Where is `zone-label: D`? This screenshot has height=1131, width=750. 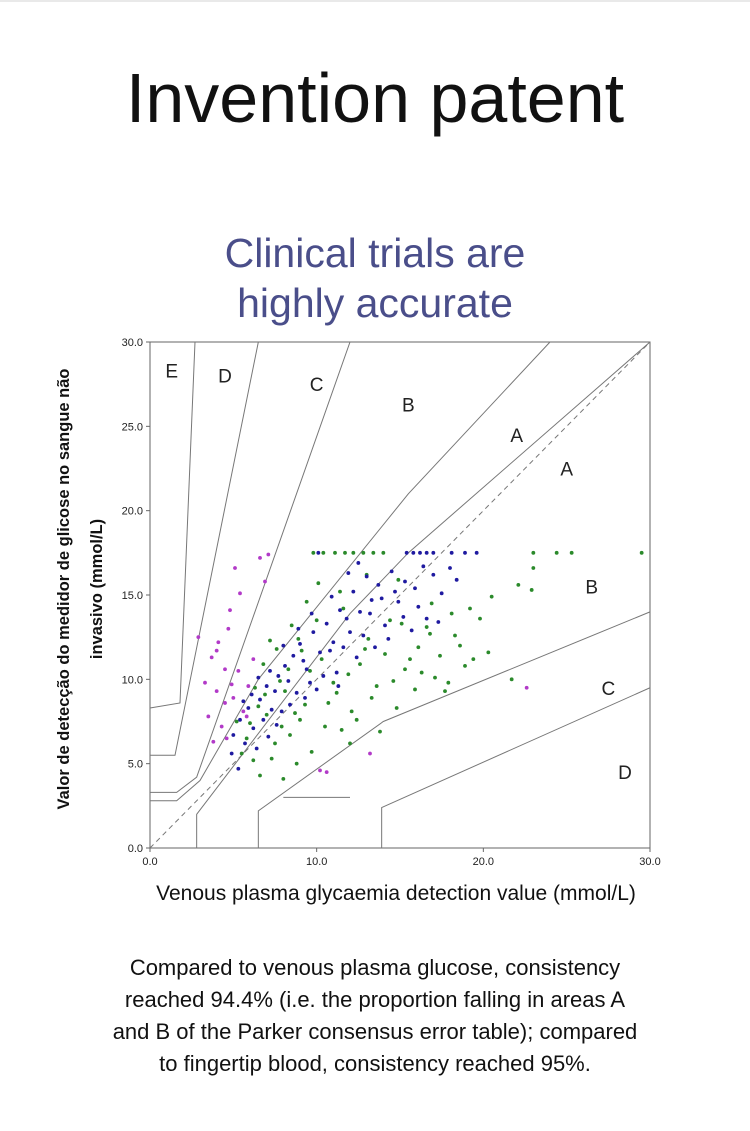 zone-label: D is located at coordinates (625, 773).